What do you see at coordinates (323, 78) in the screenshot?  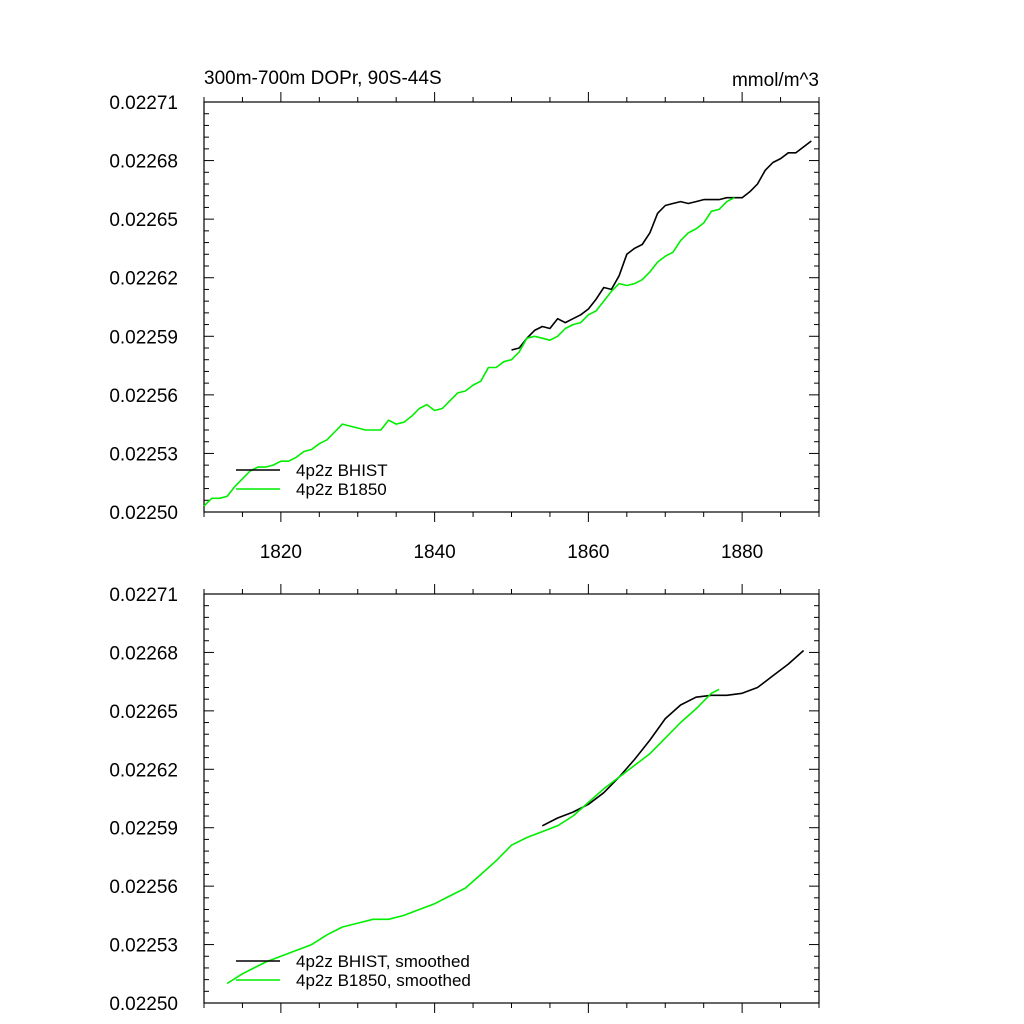 I see `top-panel-title: 300m-700m DOPr, 90S-44S` at bounding box center [323, 78].